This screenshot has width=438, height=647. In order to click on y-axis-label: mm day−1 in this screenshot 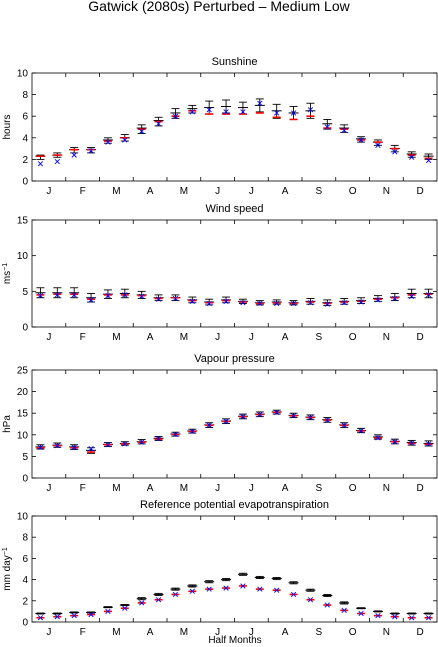, I will do `click(8, 569)`.